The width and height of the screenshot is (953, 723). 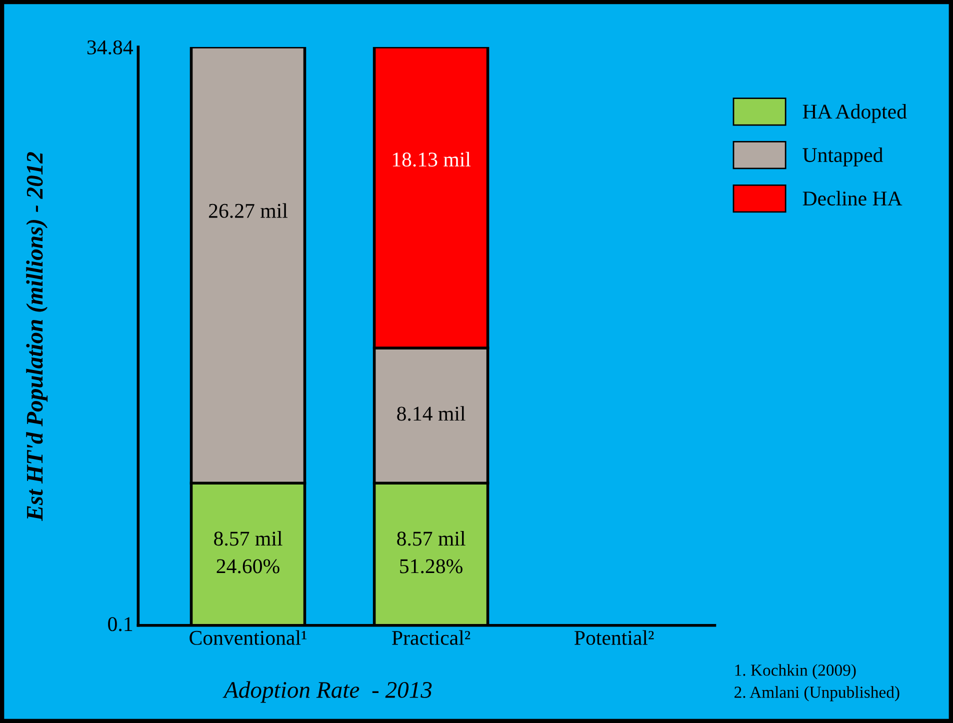 What do you see at coordinates (614, 637) in the screenshot?
I see `x-tick-label: Potential²` at bounding box center [614, 637].